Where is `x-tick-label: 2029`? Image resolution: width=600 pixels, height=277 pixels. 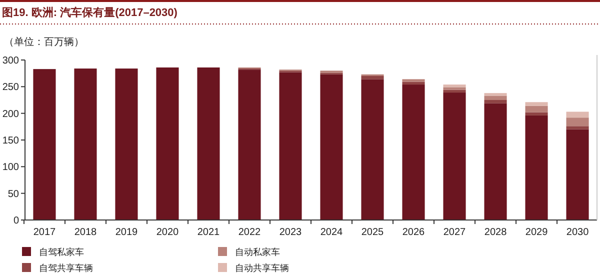
x-tick-label: 2029 is located at coordinates (536, 232).